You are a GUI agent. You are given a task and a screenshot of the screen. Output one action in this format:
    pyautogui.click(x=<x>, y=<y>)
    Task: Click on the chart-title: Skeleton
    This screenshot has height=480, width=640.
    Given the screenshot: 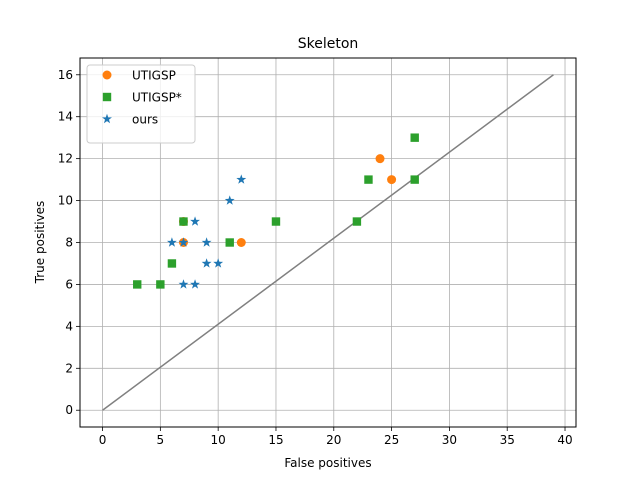 What is the action you would take?
    pyautogui.click(x=328, y=44)
    